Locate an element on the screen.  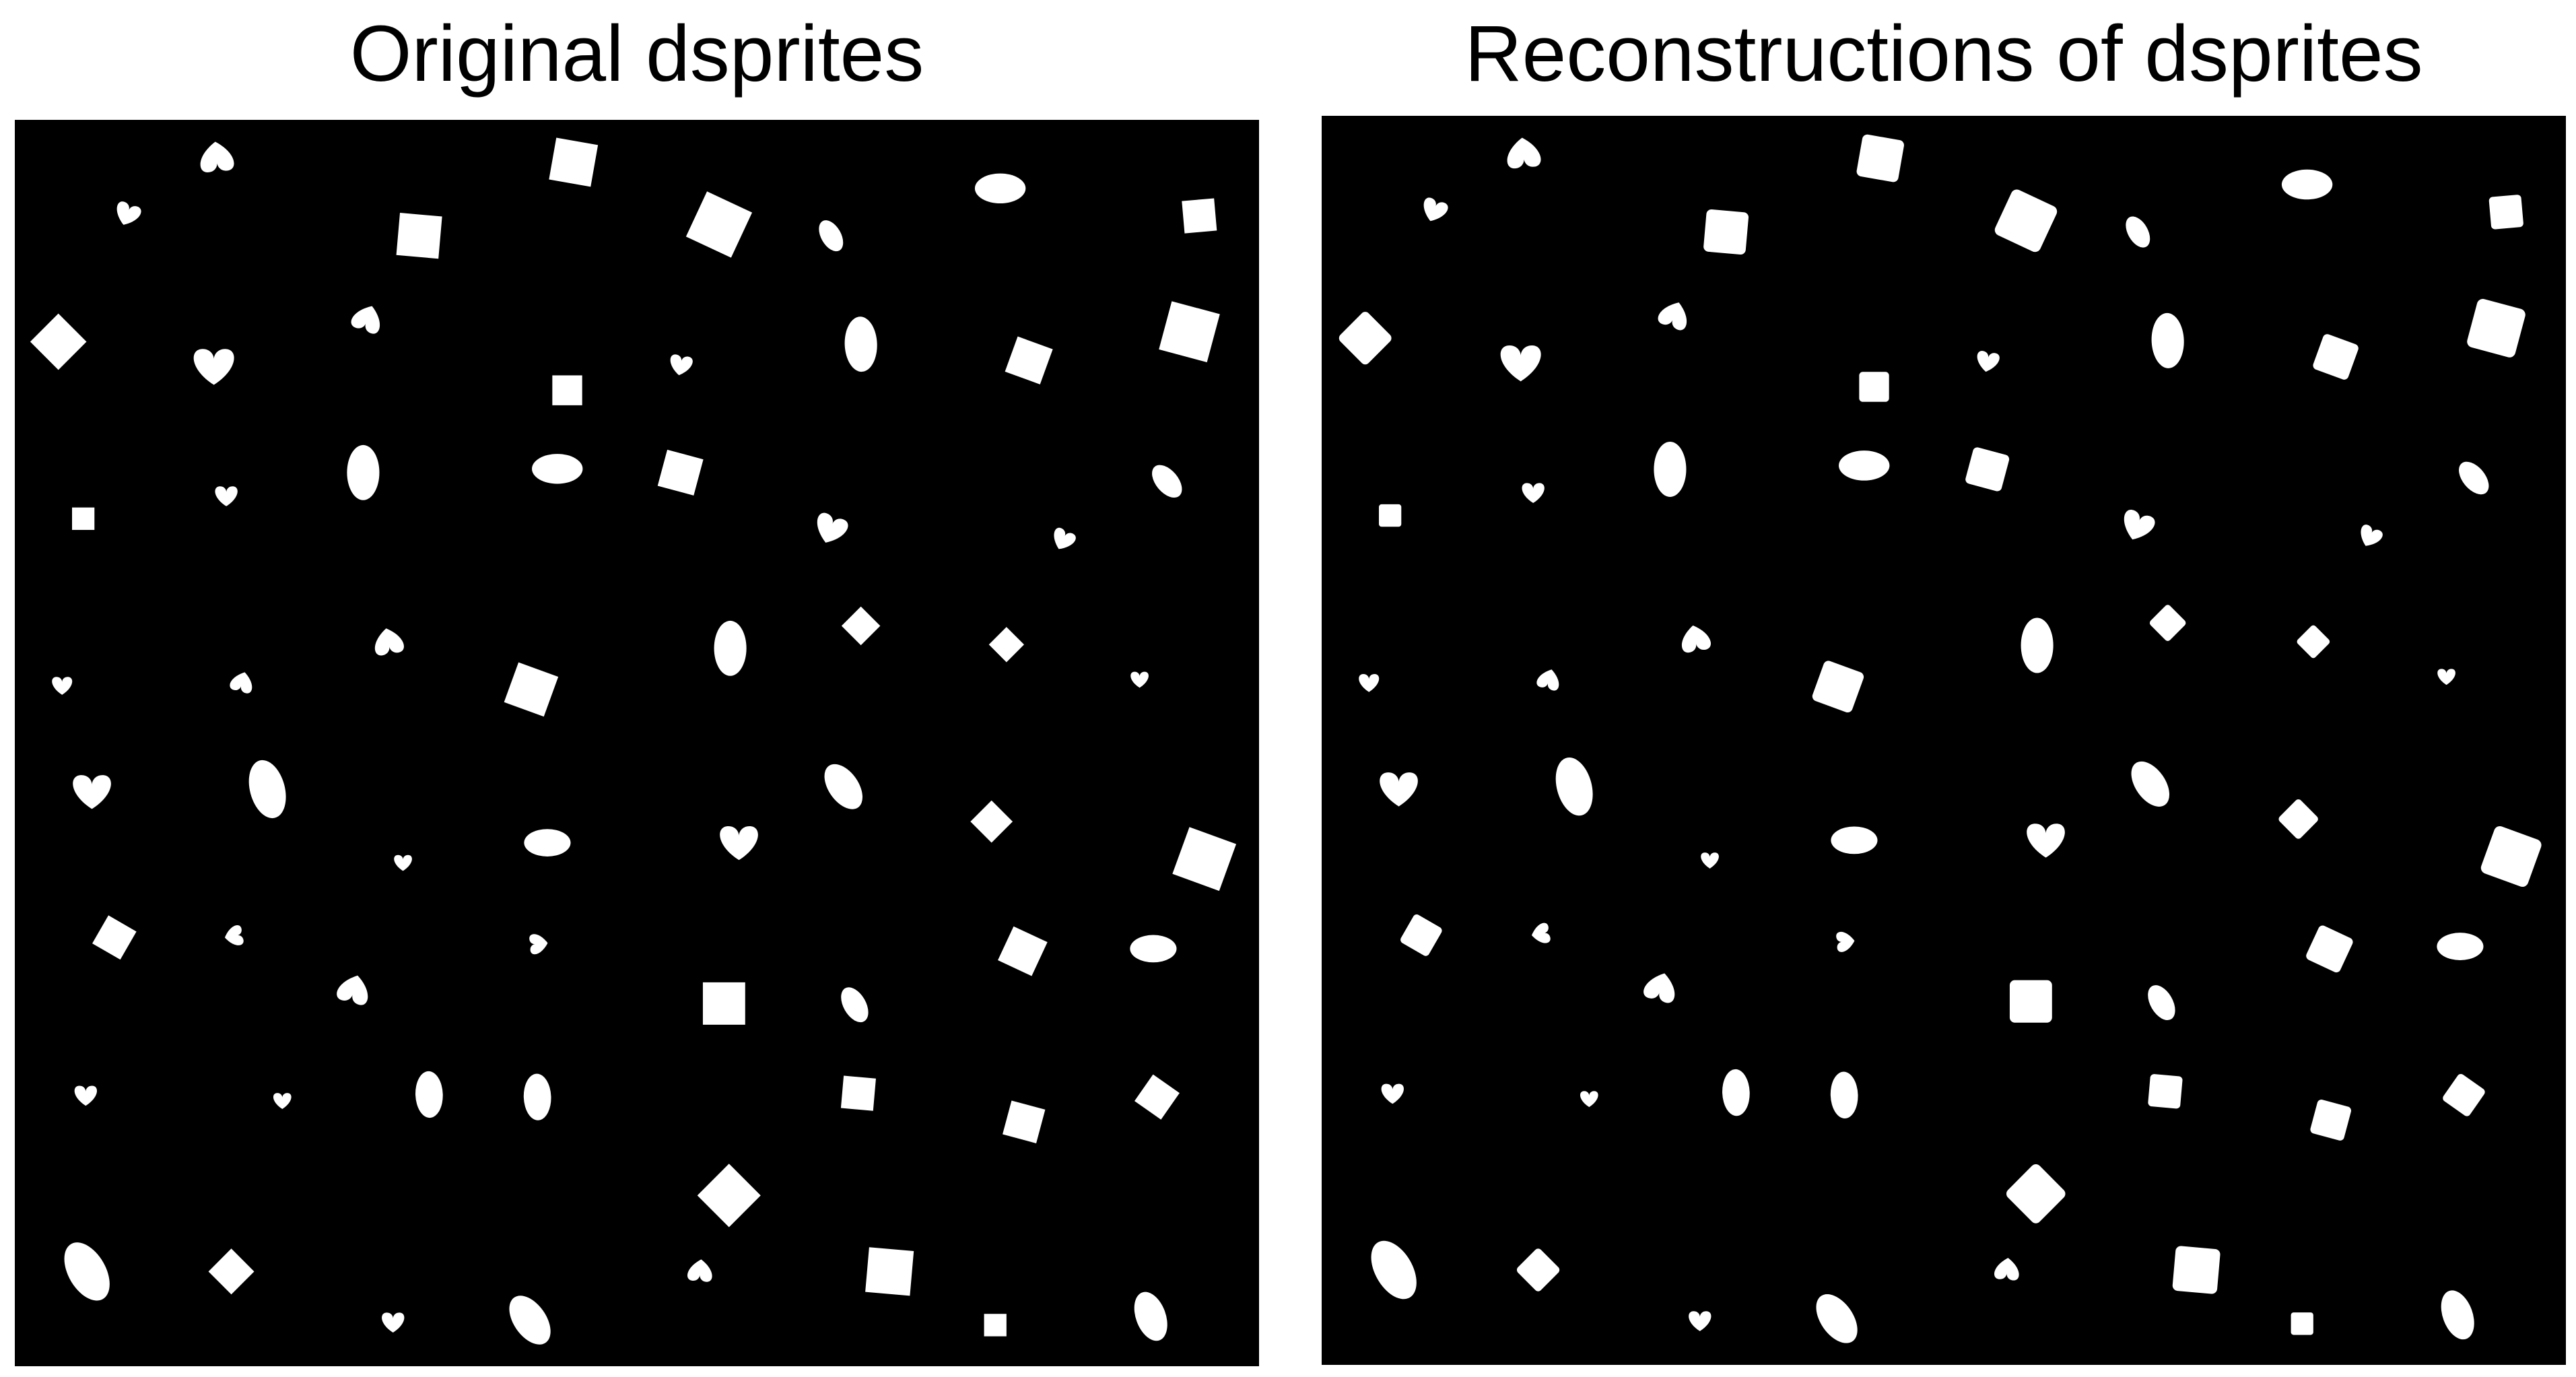
original-panel-title: Original dsprites is located at coordinates (636, 53).